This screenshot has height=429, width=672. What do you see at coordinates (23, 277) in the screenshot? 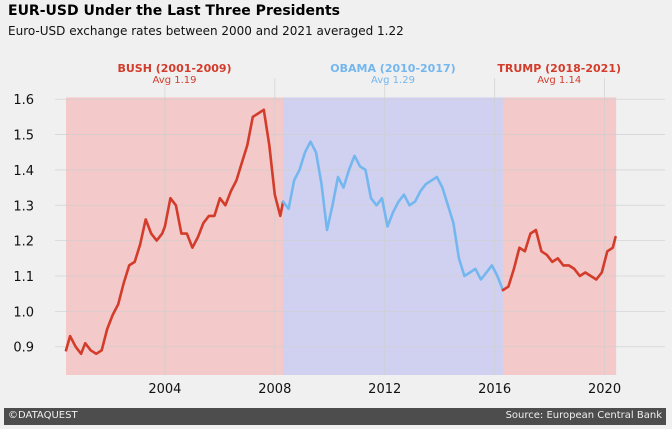
I see `y-tick-label-2: 1.1` at bounding box center [23, 277].